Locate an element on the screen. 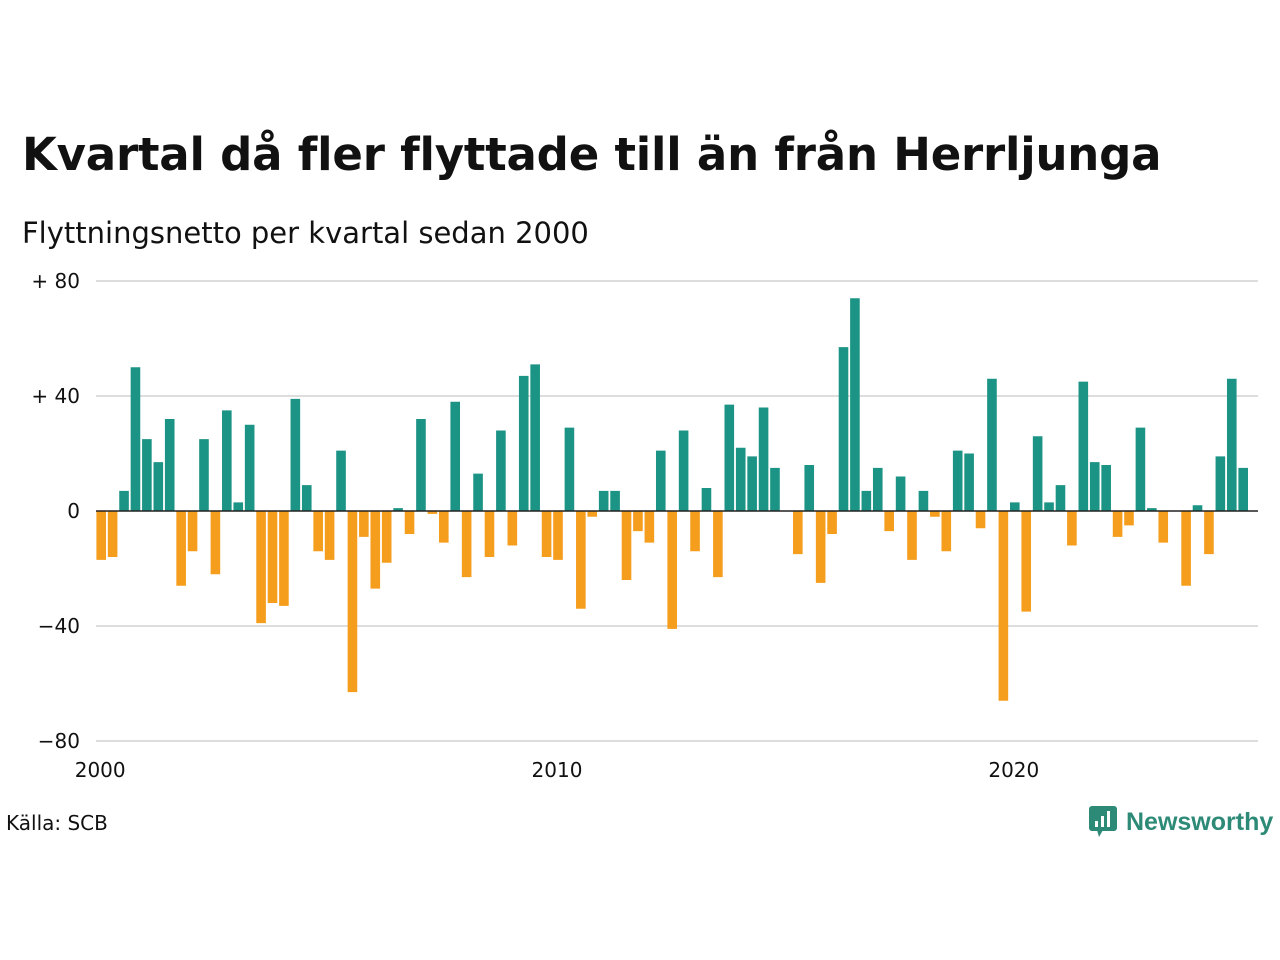  x-tick-label: 2000 is located at coordinates (100, 770).